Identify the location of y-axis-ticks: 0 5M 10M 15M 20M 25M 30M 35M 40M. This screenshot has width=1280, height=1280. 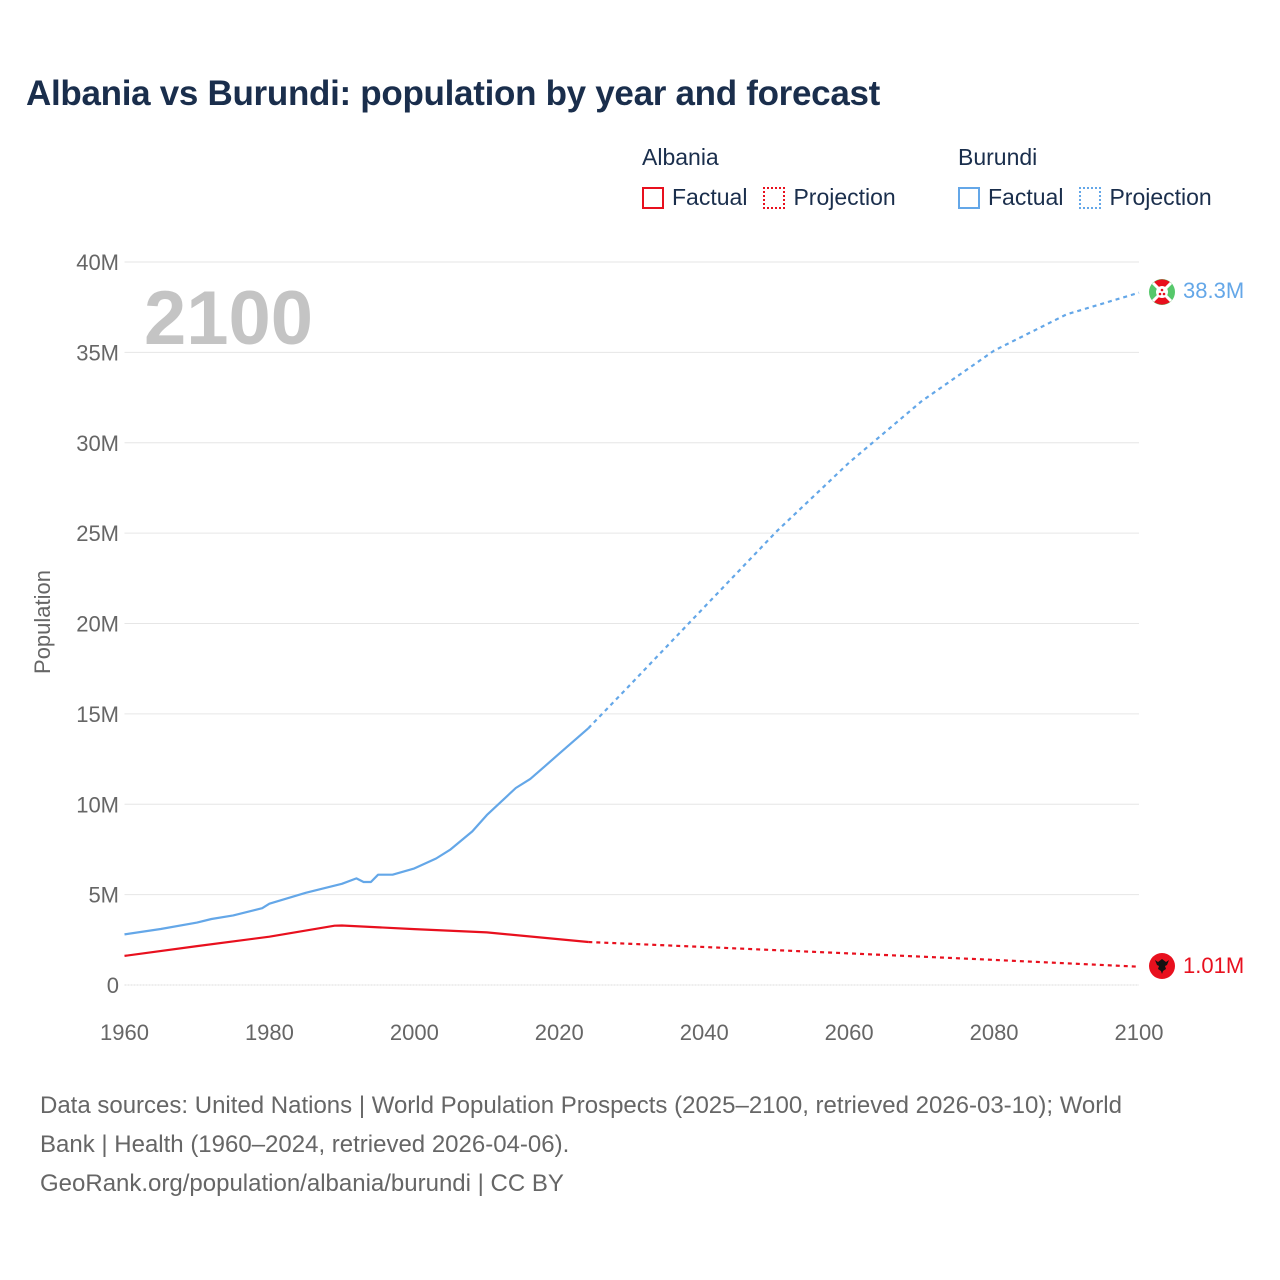
(97, 624).